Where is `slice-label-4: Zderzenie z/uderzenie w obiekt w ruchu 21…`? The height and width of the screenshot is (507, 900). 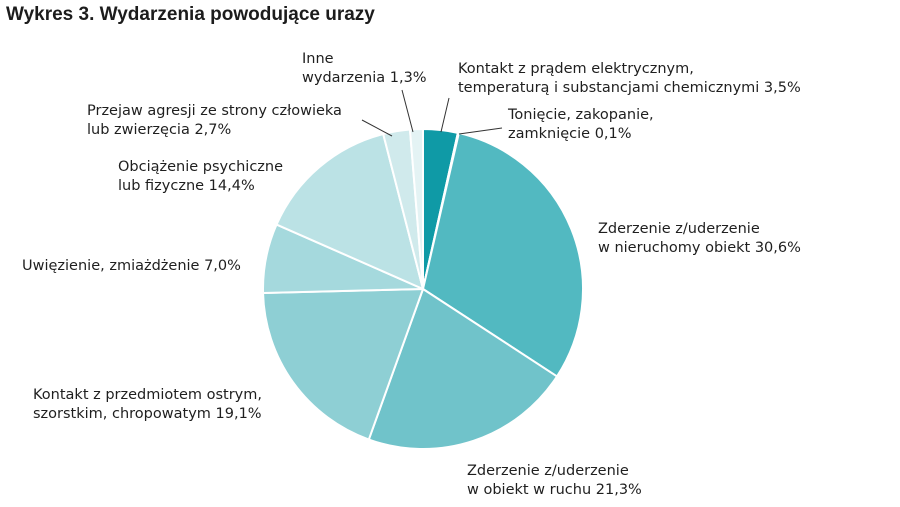
slice-label-4: Zderzenie z/uderzenie w obiekt w ruchu 21… is located at coordinates (554, 480).